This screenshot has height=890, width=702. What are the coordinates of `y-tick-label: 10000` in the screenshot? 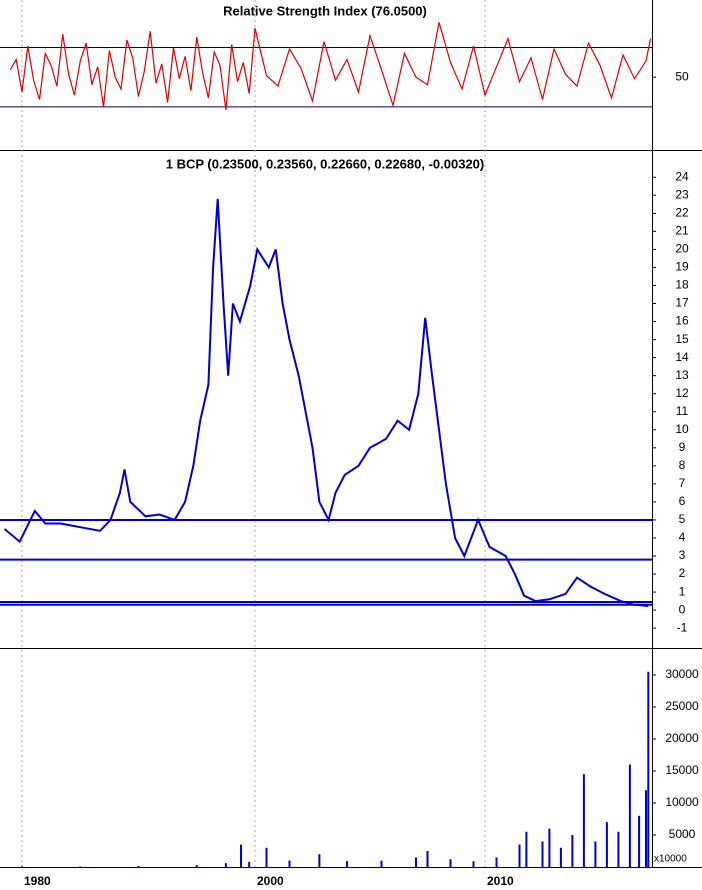 It's located at (682, 802).